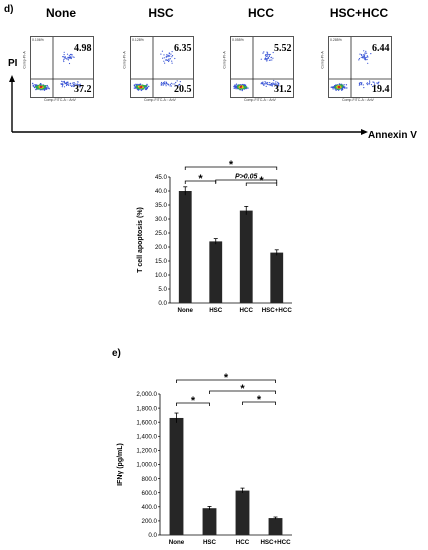  What do you see at coordinates (161, 261) in the screenshot?
I see `y-tick-label: 15.0` at bounding box center [161, 261].